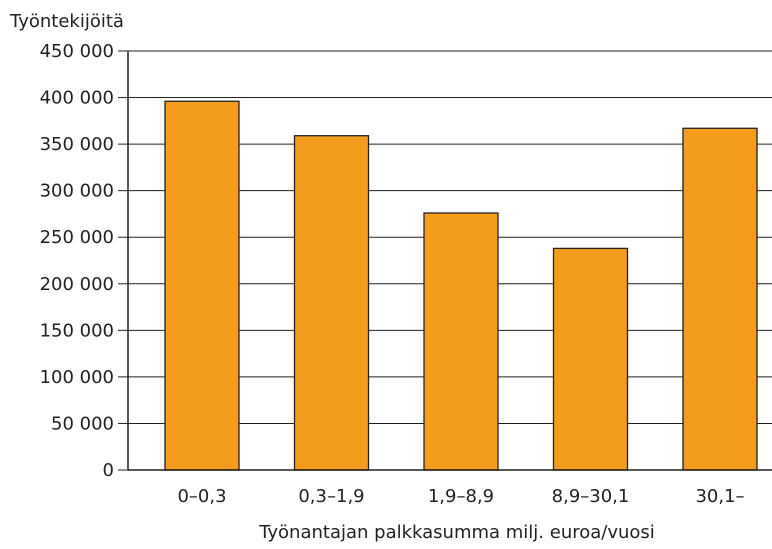 This screenshot has height=549, width=772. I want to click on y-tick-label: 100 000, so click(77, 377).